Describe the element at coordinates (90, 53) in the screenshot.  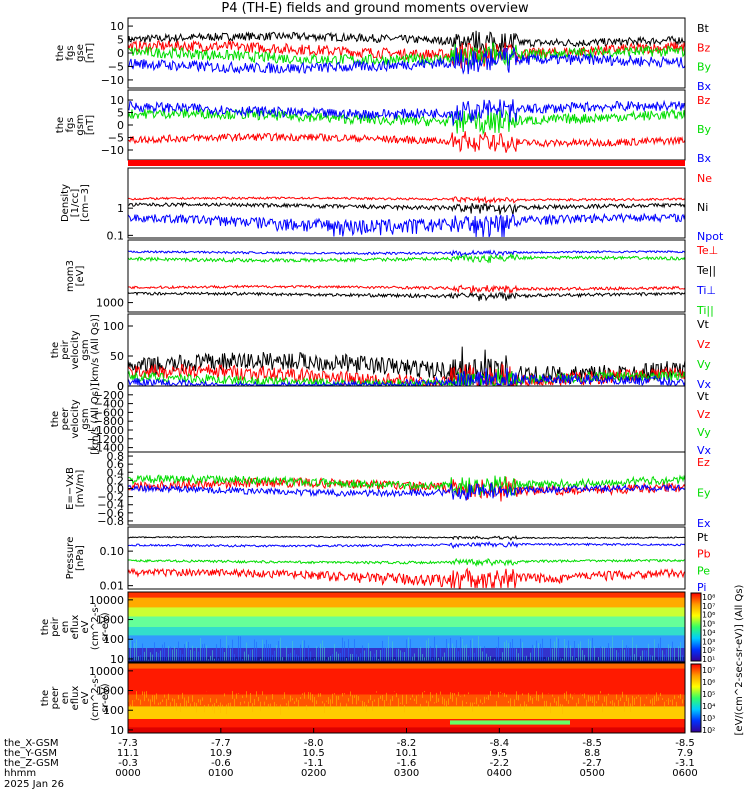
I see `y-axis-label: [nT]` at that location.